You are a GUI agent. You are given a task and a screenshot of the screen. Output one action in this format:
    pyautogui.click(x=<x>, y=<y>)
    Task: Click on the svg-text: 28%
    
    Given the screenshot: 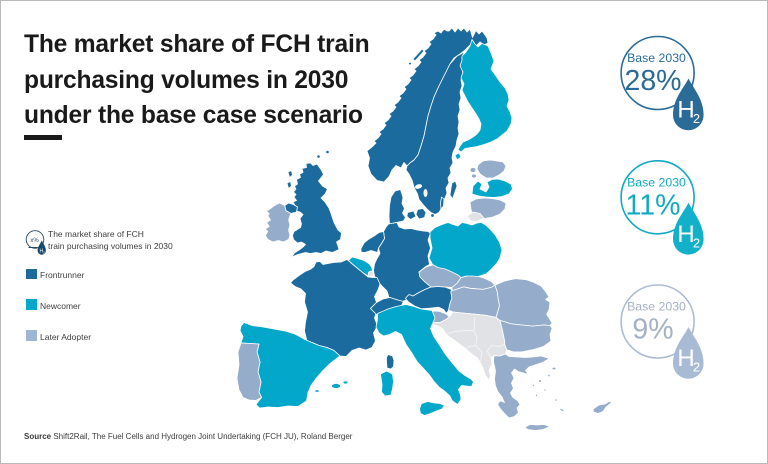 What is the action you would take?
    pyautogui.click(x=652, y=81)
    